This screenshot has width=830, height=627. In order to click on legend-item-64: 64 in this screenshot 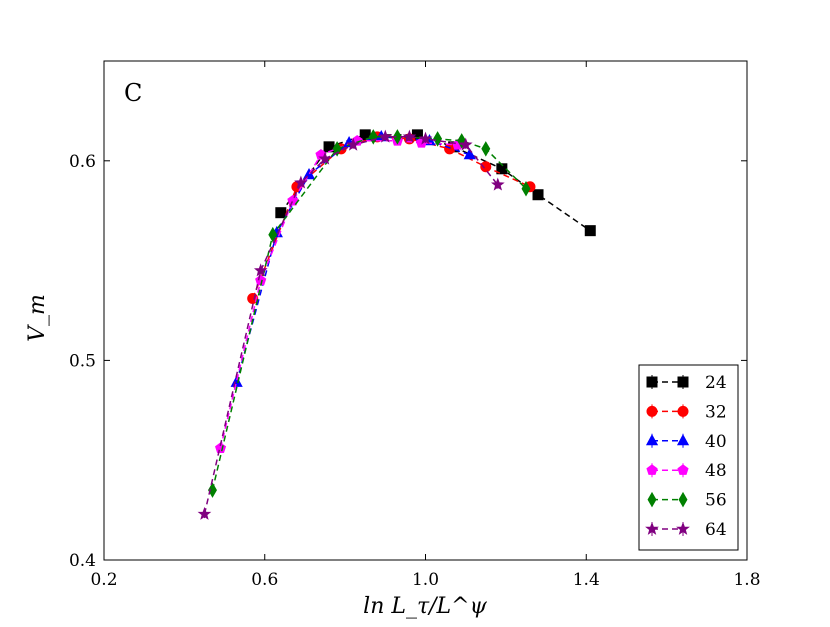, I will do `click(686, 530)`.